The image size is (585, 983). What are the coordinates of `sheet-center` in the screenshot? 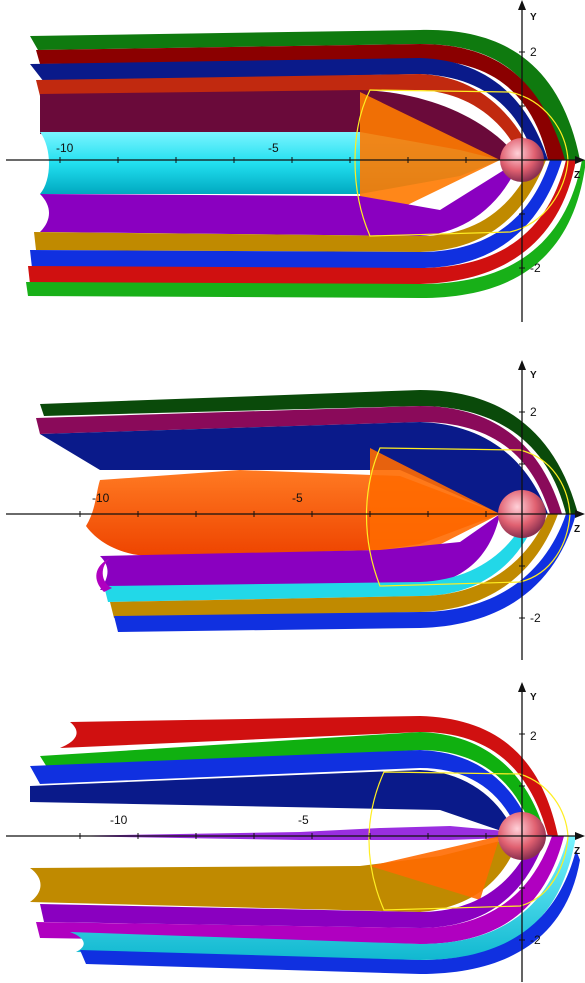 It's located at (310, 833).